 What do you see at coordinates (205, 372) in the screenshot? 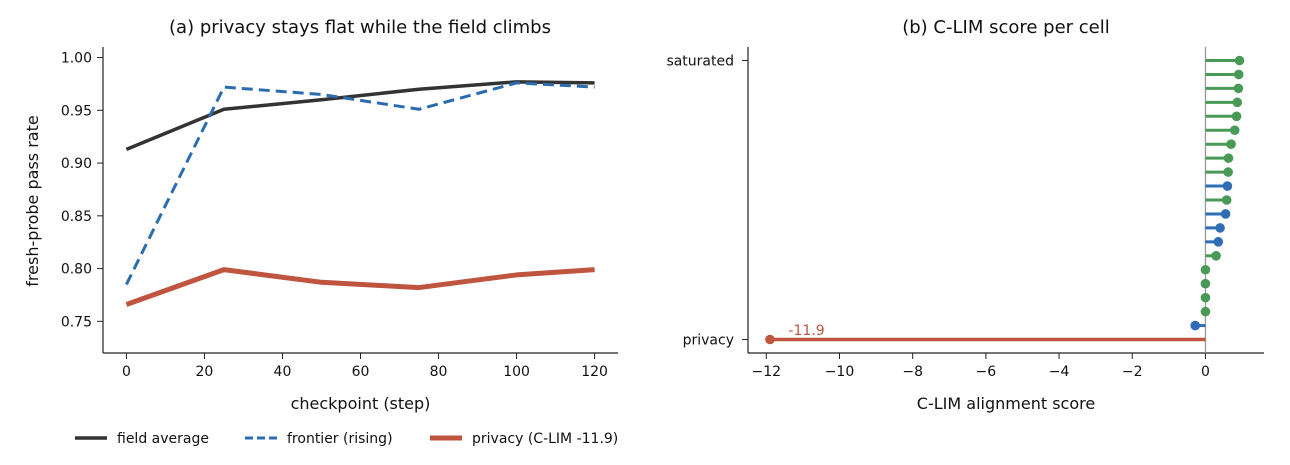
I see `x-tick-label: 20` at bounding box center [205, 372].